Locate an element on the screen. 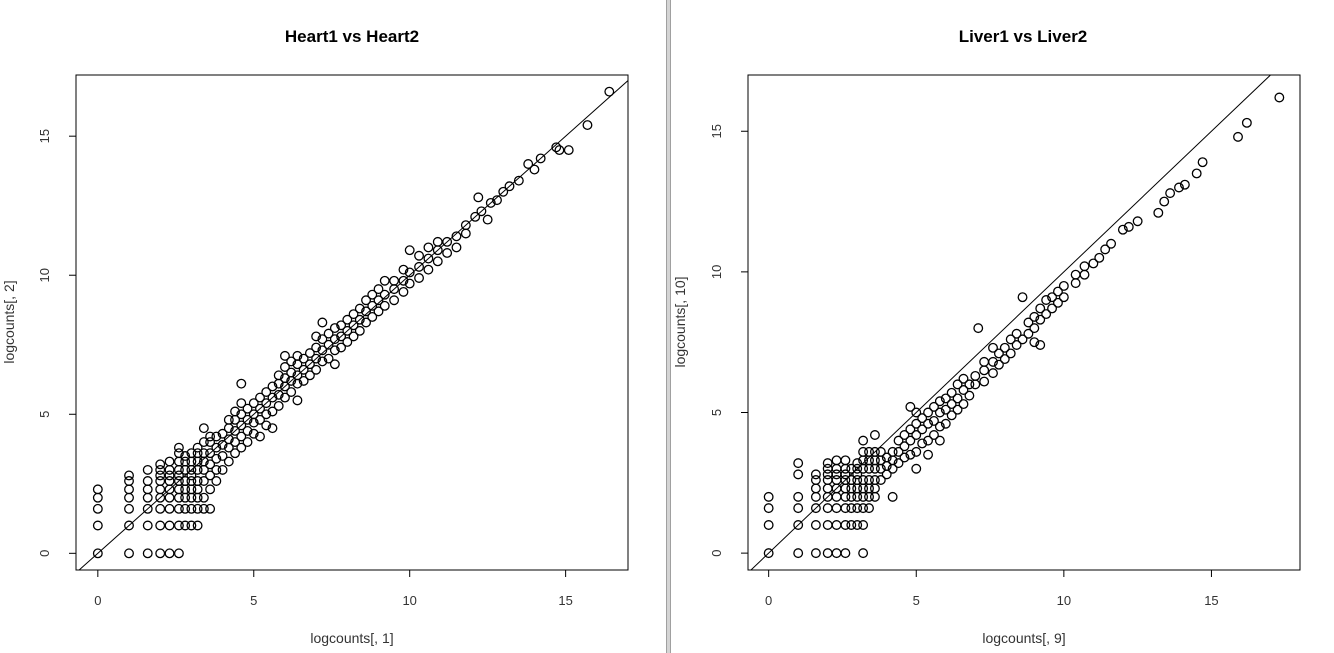 The height and width of the screenshot is (653, 1334). y-axis-label: logcounts[, 10] is located at coordinates (680, 321).